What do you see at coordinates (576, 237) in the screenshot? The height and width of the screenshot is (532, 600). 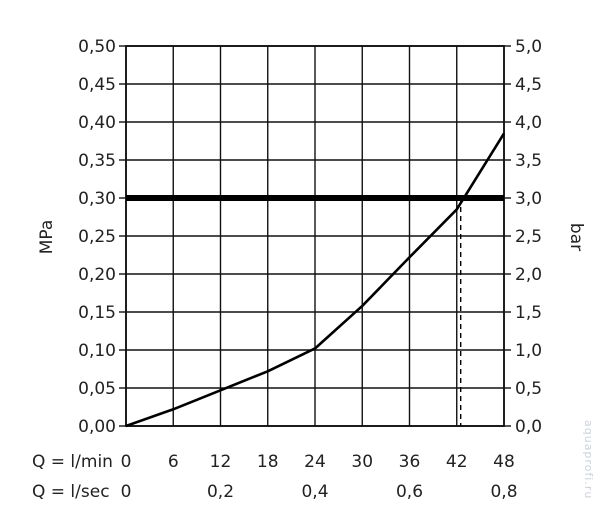 I see `right-axis-title: bar` at bounding box center [576, 237].